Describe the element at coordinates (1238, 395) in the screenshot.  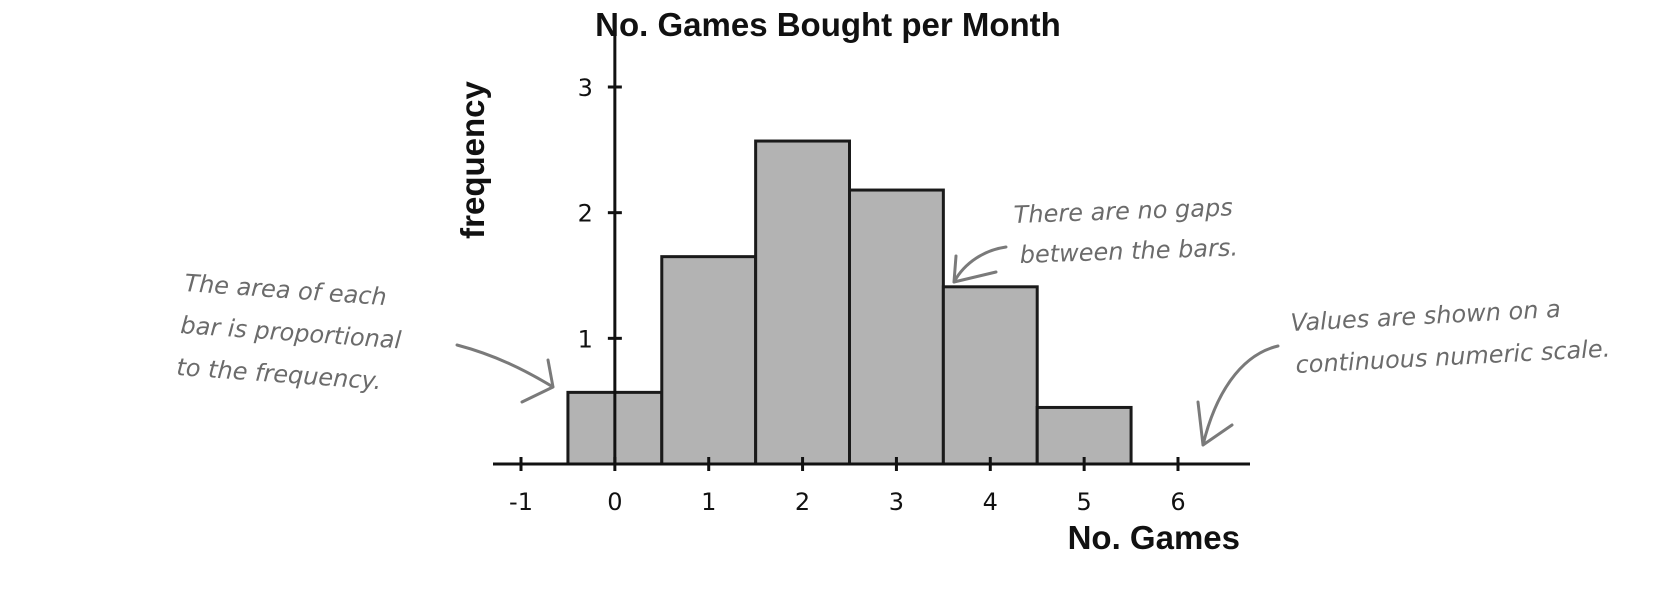
I see `annotation-scale-arrow` at that location.